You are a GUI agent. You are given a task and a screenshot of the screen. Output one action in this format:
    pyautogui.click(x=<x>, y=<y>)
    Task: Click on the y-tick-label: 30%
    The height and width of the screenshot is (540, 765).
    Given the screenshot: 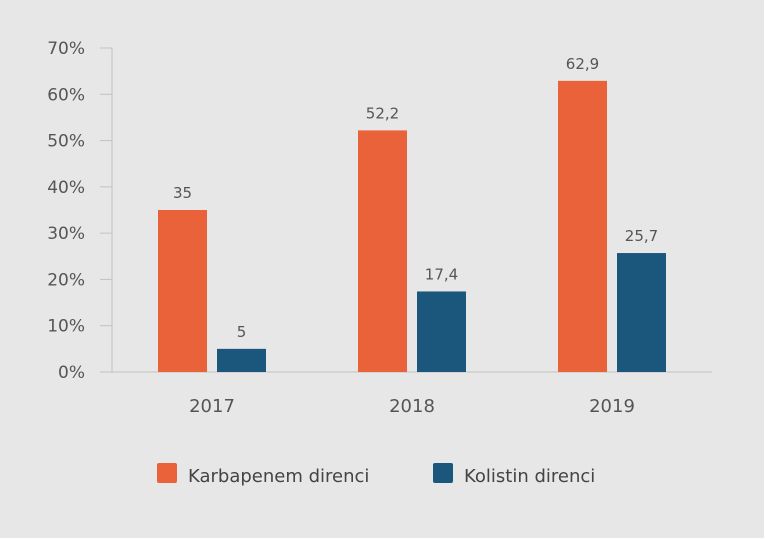 What is the action you would take?
    pyautogui.click(x=66, y=234)
    